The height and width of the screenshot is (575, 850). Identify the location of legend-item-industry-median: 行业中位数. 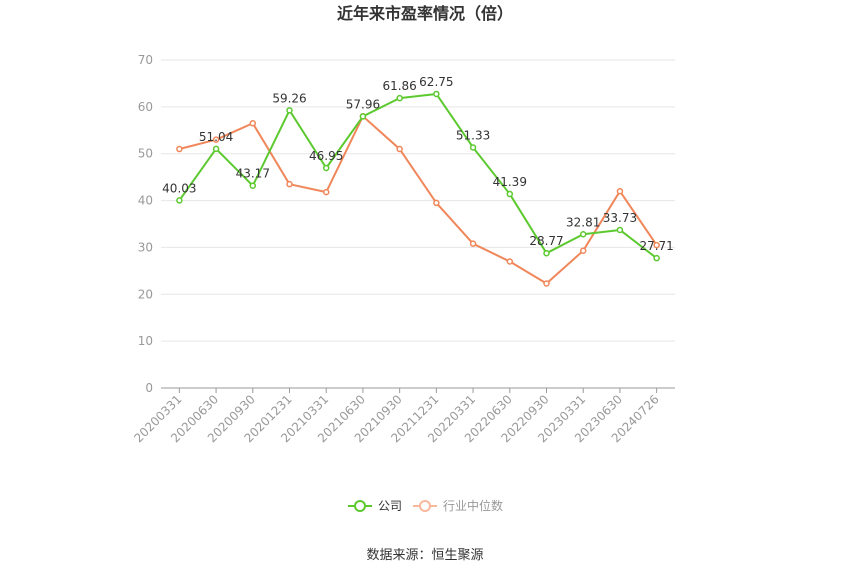
(458, 505).